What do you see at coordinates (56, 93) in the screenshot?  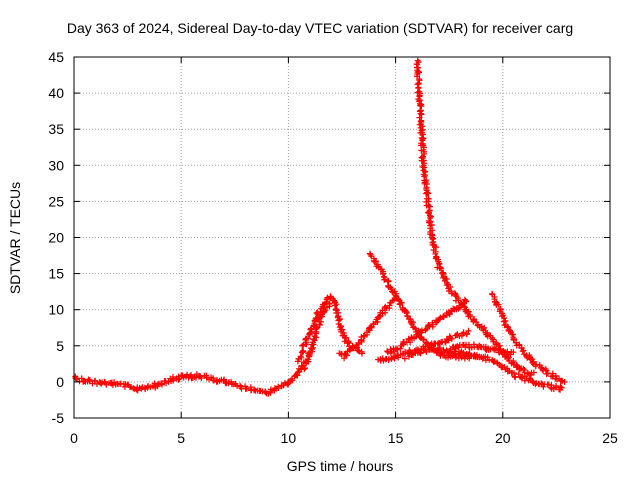 I see `y-tick-label: 40` at bounding box center [56, 93].